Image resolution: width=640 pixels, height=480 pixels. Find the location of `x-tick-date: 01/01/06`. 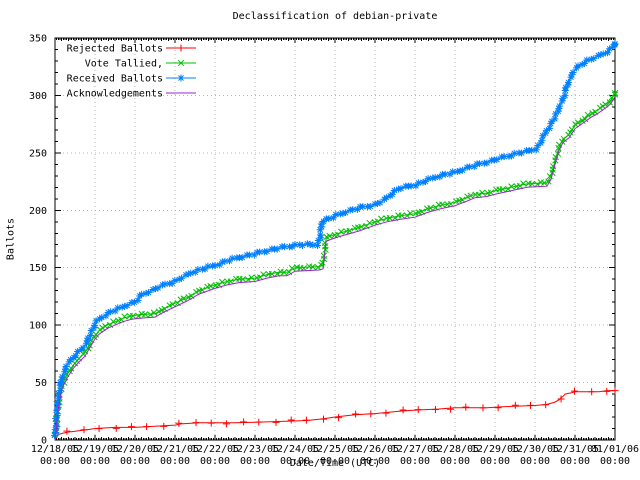

x-tick-date: 01/01/06 is located at coordinates (615, 449).